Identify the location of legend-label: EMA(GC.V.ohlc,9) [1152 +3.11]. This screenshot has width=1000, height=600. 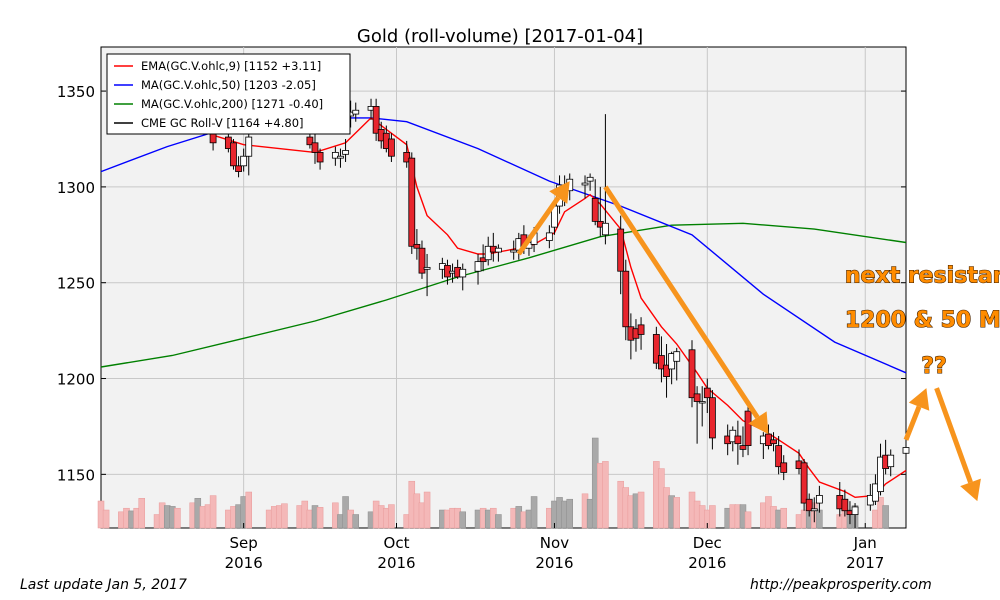
(231, 66).